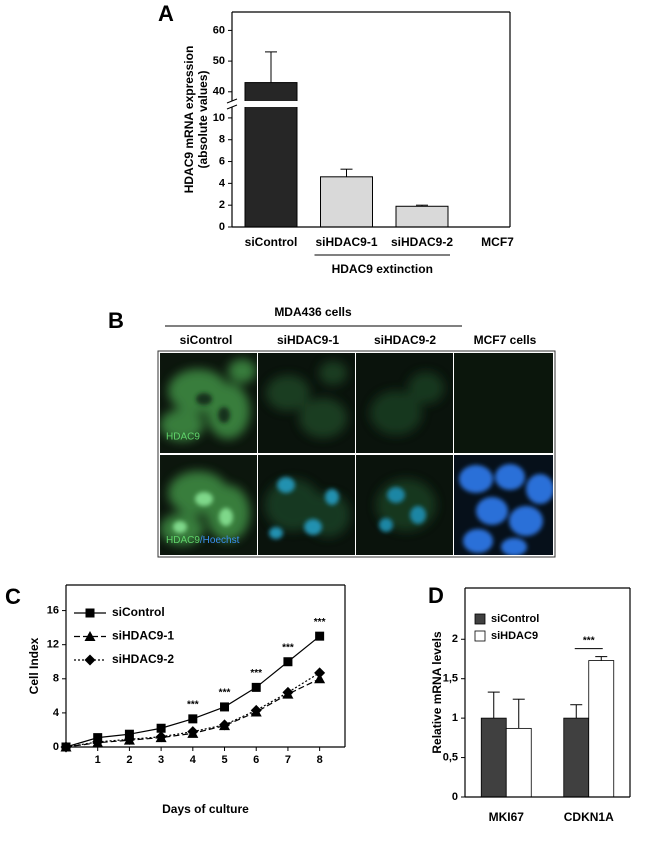 The image size is (650, 852). Describe the element at coordinates (222, 161) in the screenshot. I see `y-tick-label: 6` at that location.